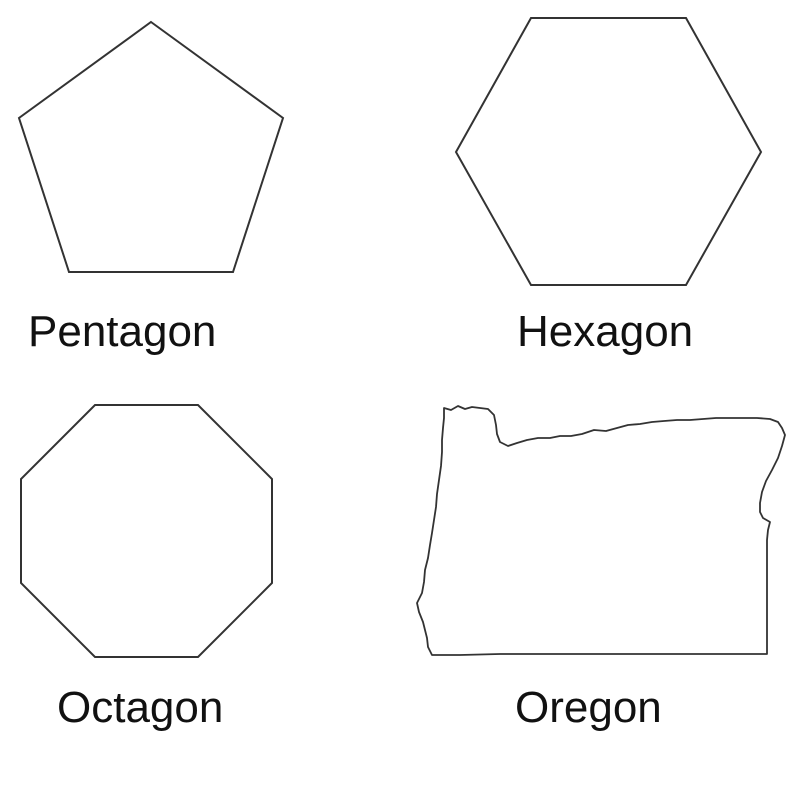 Image resolution: width=788 pixels, height=812 pixels. What do you see at coordinates (122, 331) in the screenshot?
I see `pentagon-label: Pentagon` at bounding box center [122, 331].